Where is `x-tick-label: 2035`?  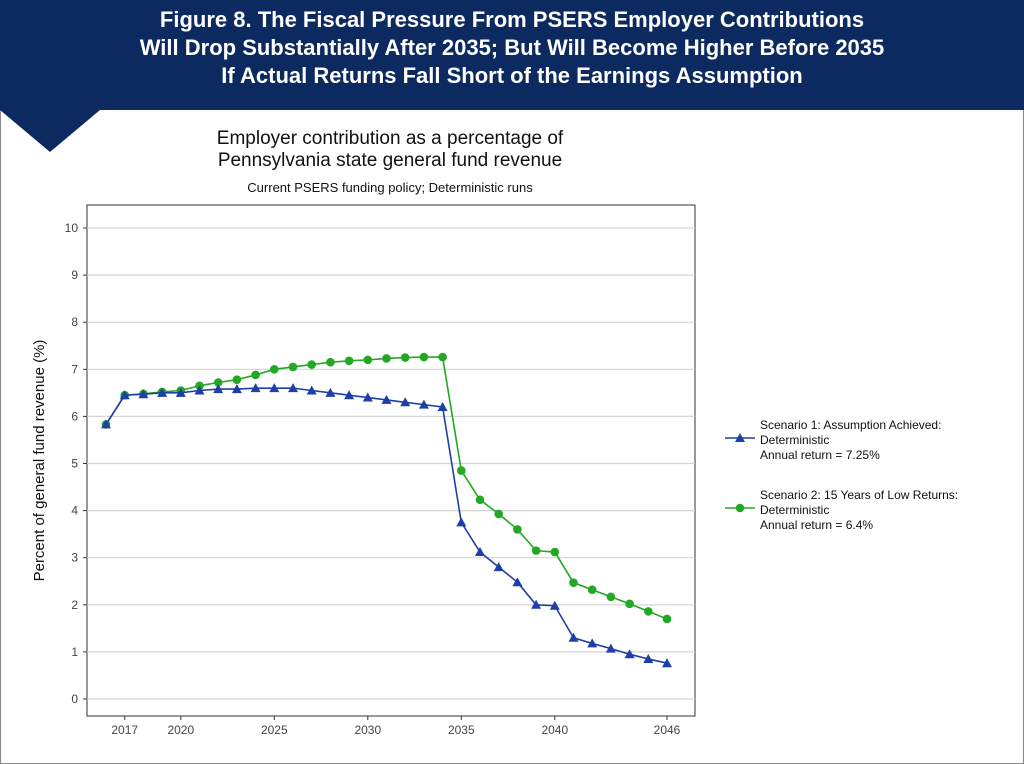 x-tick-label: 2035 is located at coordinates (461, 730).